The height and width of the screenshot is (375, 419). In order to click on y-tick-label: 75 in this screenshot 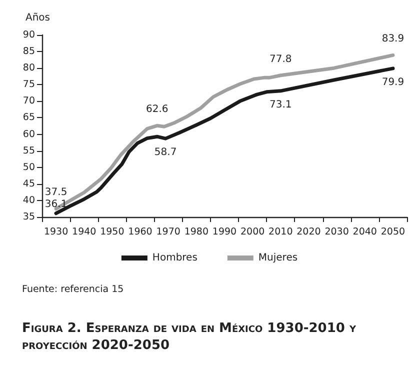, I will do `click(28, 84)`.